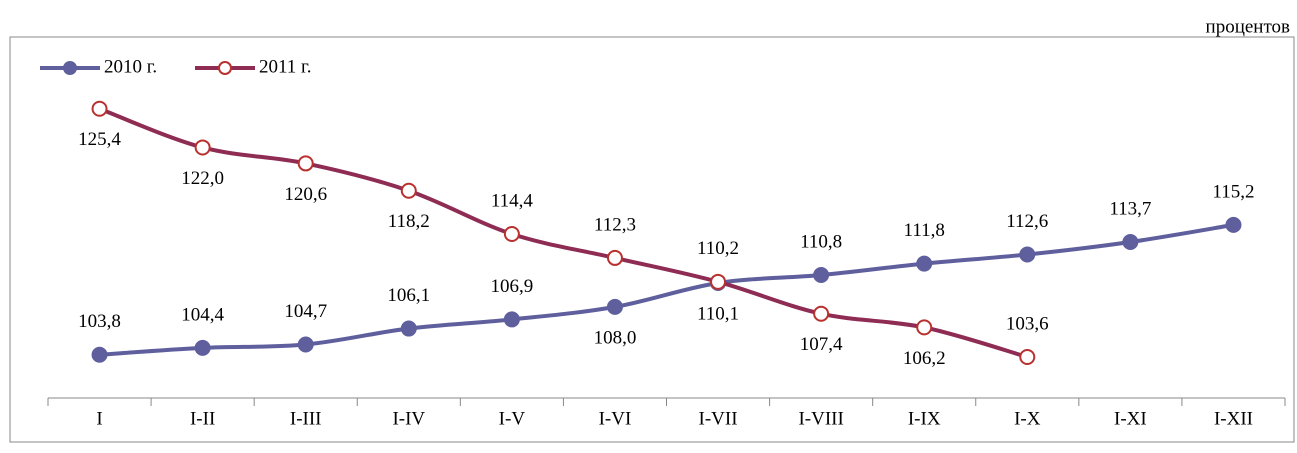 The height and width of the screenshot is (453, 1297). What do you see at coordinates (615, 224) in the screenshot?
I see `data-label: 112,3` at bounding box center [615, 224].